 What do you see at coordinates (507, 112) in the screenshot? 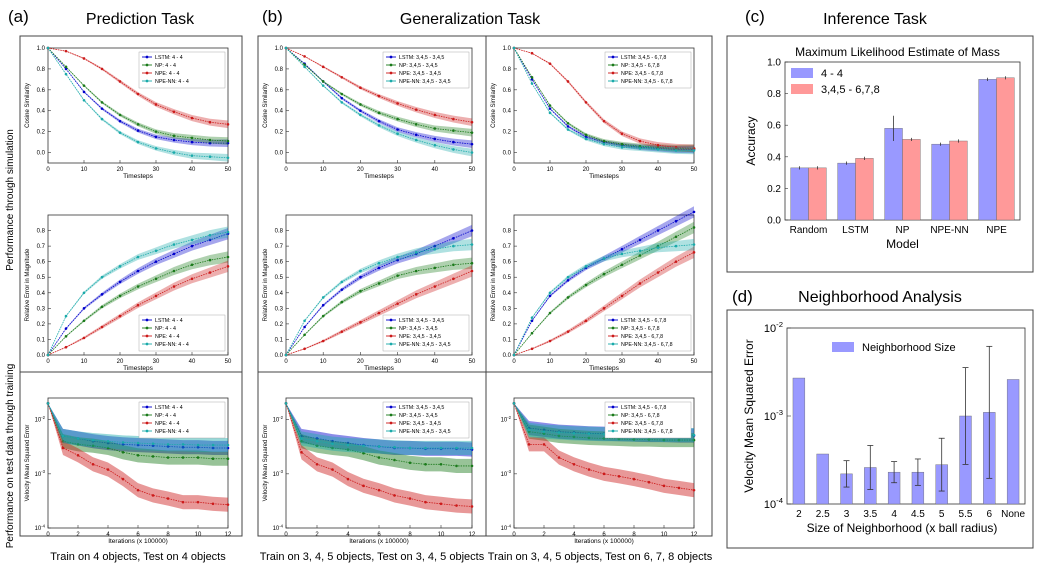
I see `y-tick-label: 0.4` at bounding box center [507, 112].